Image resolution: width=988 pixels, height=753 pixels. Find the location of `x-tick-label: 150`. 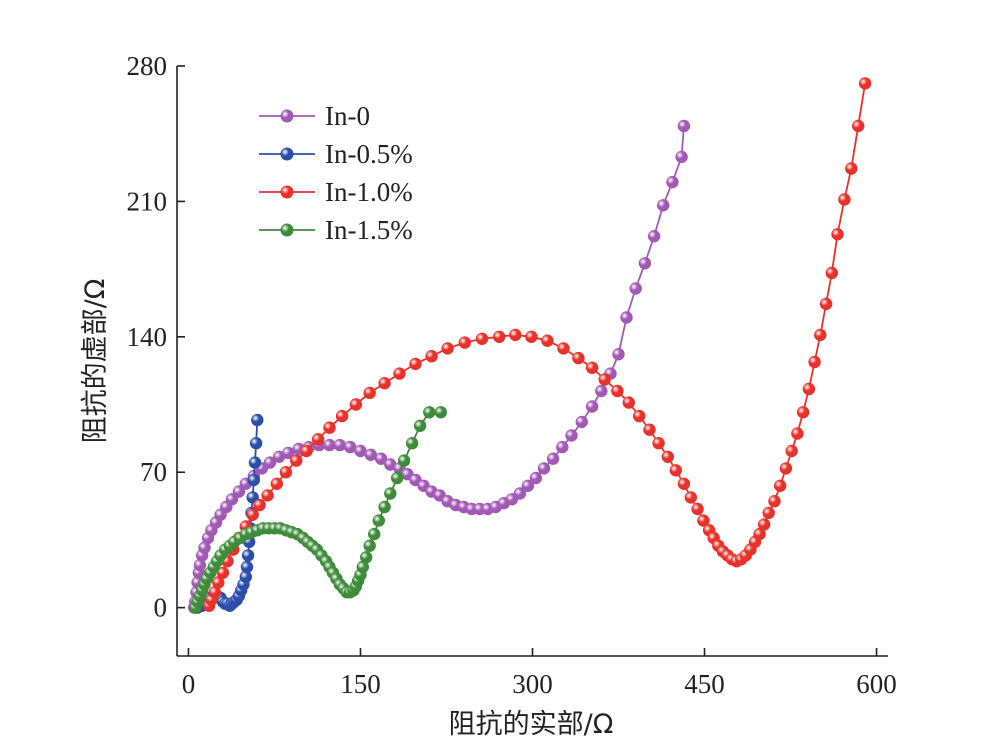

x-tick-label: 150 is located at coordinates (360, 684).